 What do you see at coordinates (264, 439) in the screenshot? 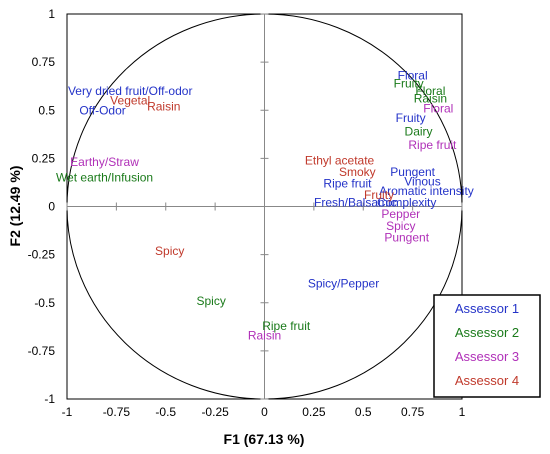
I see `x-axis-title: F1 (67.13 %)` at bounding box center [264, 439].